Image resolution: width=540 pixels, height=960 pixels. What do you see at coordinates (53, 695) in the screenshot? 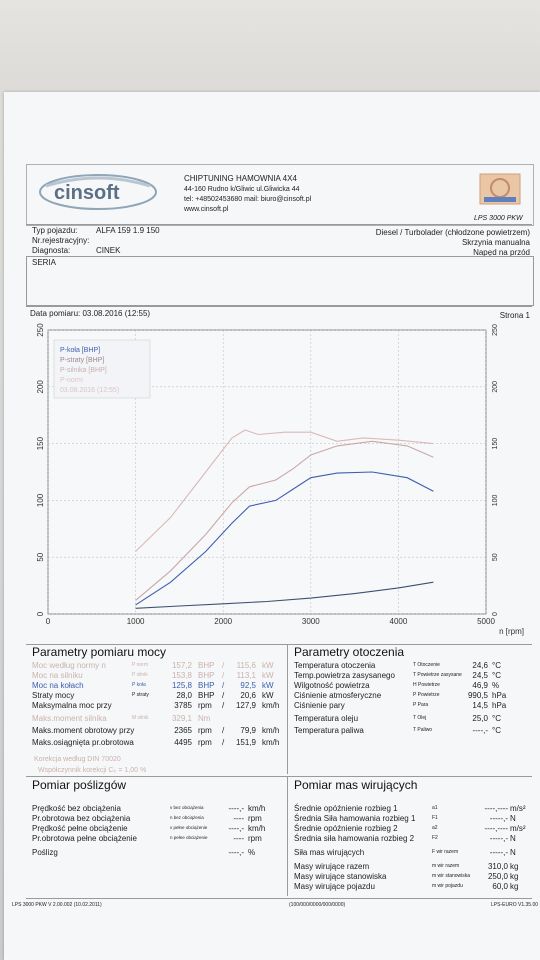
I see `power-label: Straty mocy` at bounding box center [53, 695].